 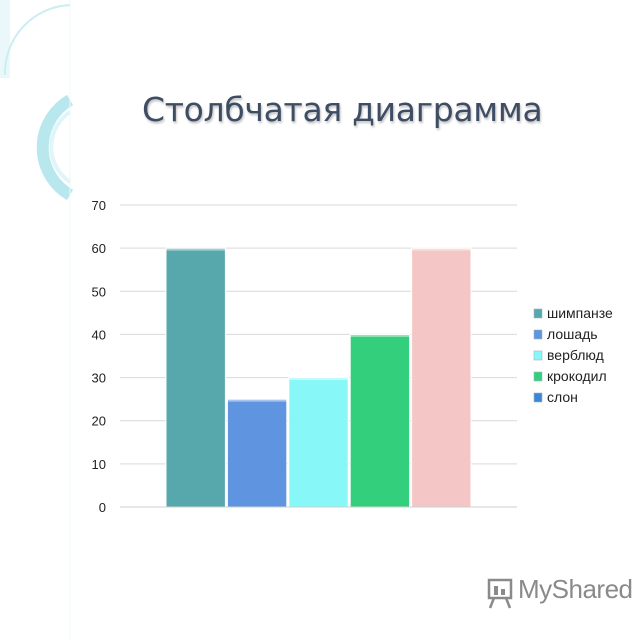 I want to click on y-tick-label: 10, so click(x=99, y=464).